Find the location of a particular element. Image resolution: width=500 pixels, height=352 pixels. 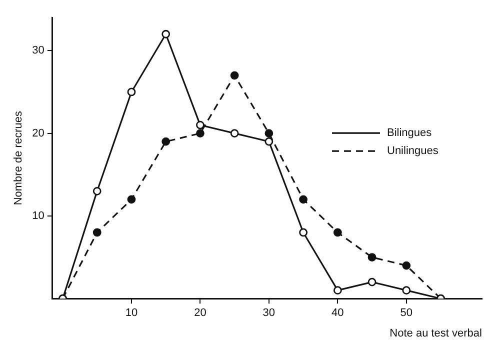

y-tick-label: 20 is located at coordinates (38, 133).